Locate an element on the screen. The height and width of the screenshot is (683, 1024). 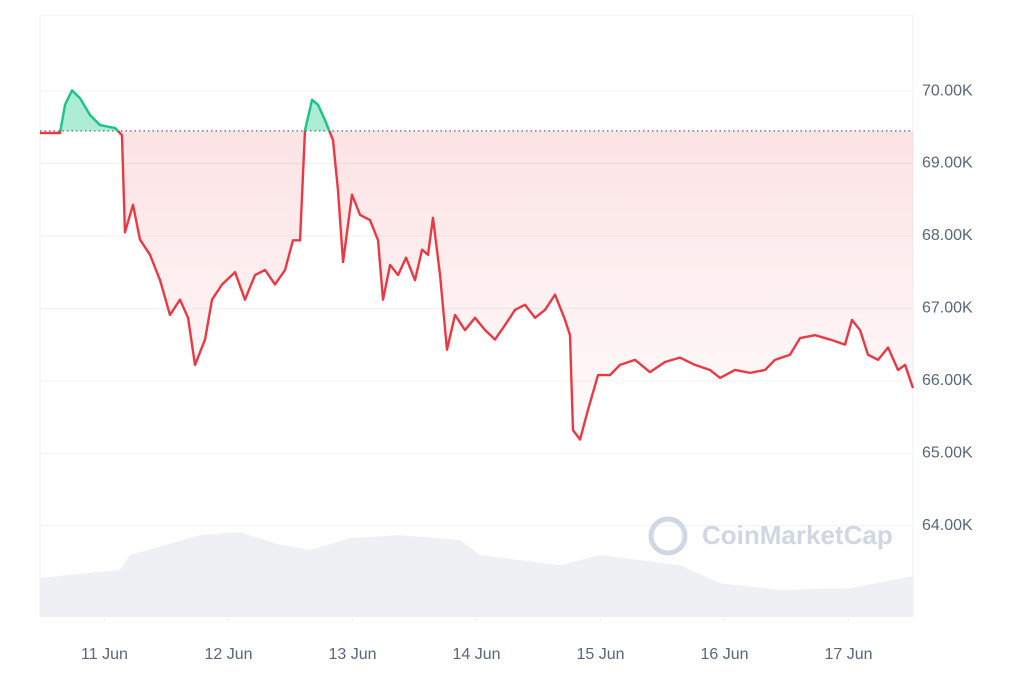
y-tick-label: 65.00K is located at coordinates (947, 452).